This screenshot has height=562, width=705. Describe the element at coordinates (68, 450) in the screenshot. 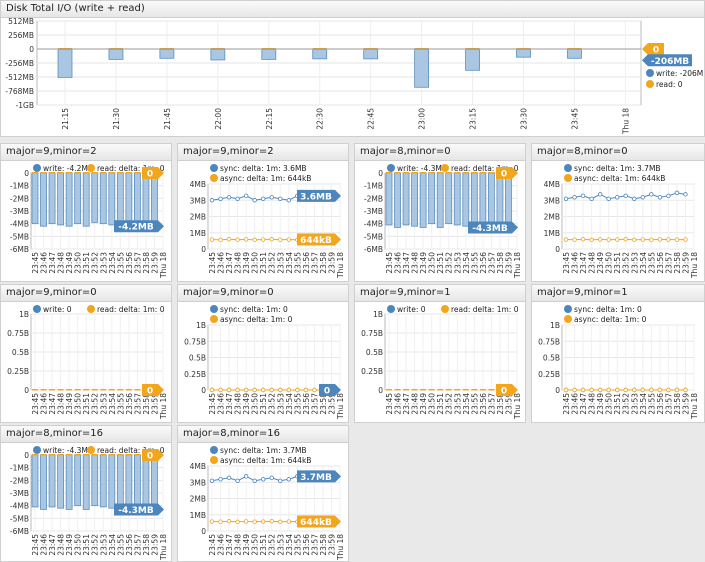

I see `legend-label: write: -4.3MB` at that location.